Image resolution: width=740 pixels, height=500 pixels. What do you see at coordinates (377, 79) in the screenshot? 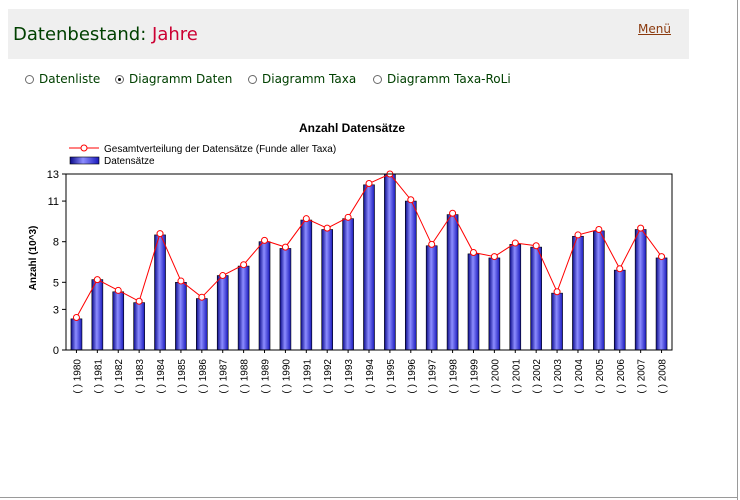
I see `radio-diagramm-taxa-roli-circle` at bounding box center [377, 79].